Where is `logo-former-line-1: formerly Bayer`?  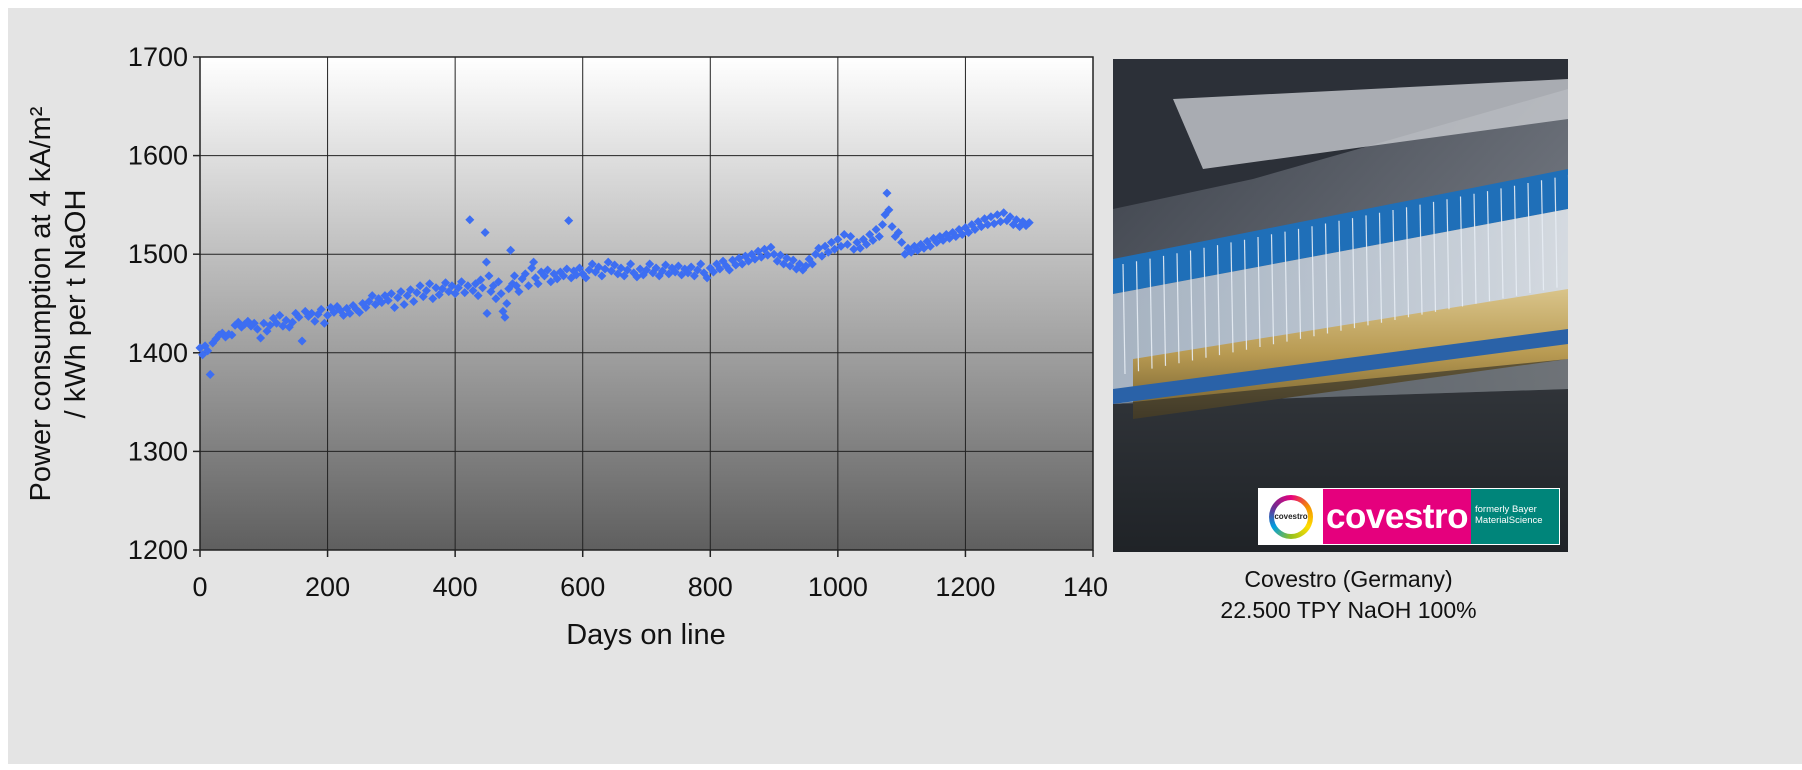
logo-former-line-1: formerly Bayer is located at coordinates (1506, 509).